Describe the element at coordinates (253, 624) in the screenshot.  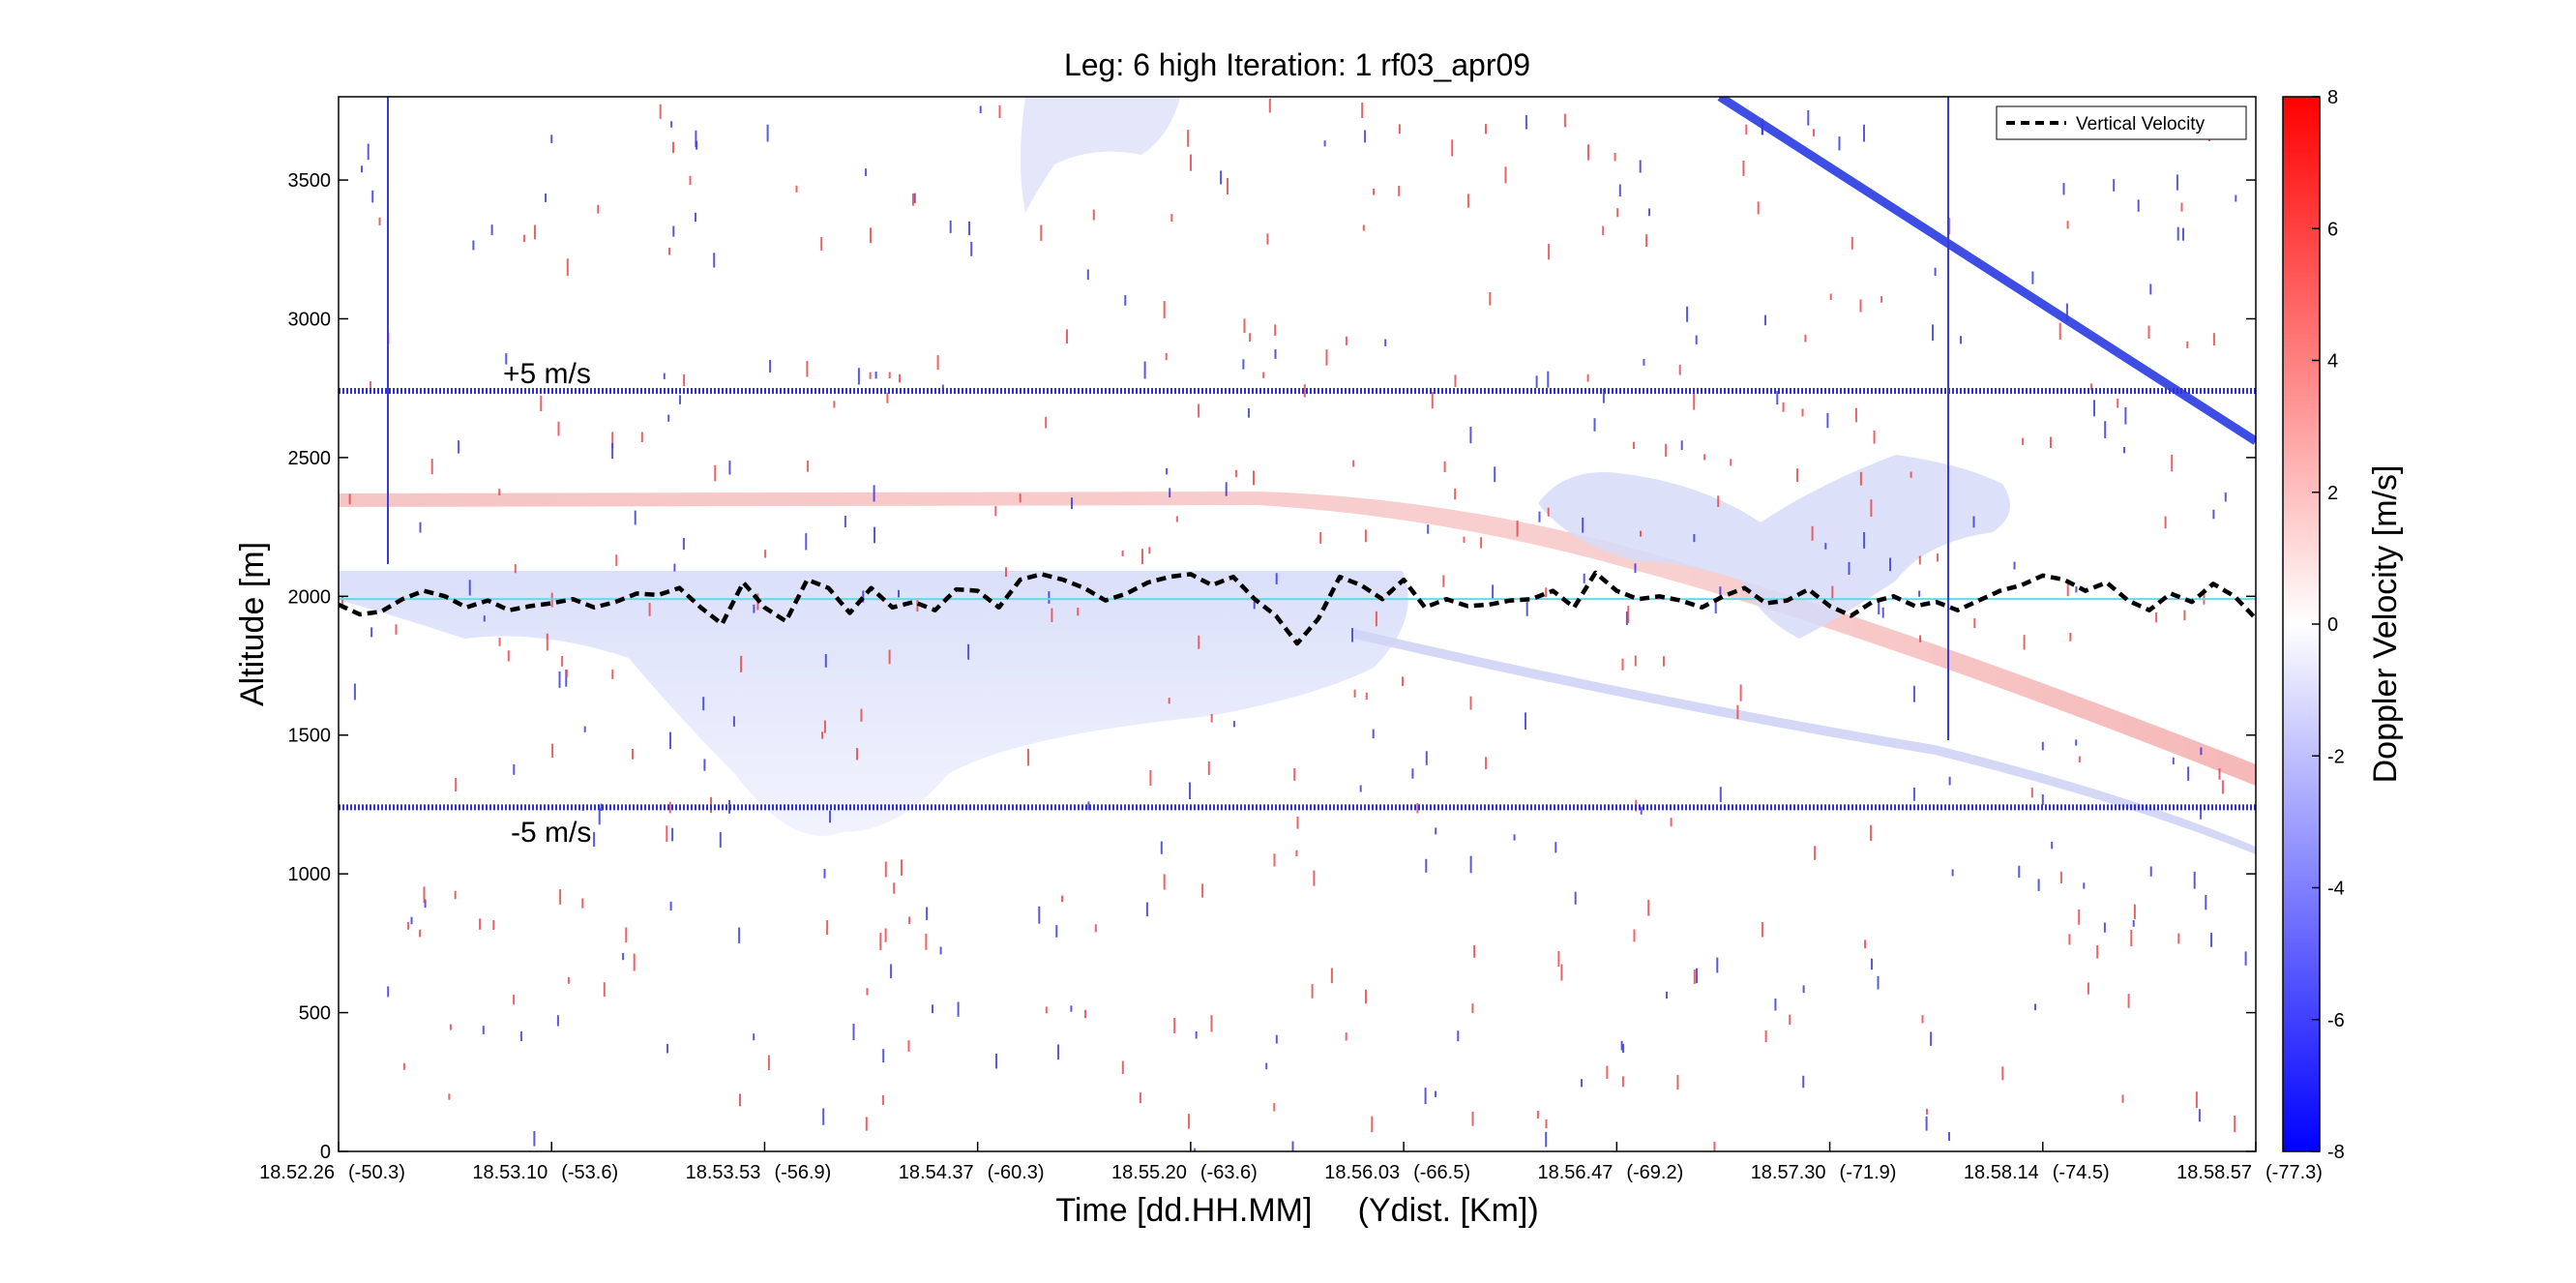
I see `y-axis-label: Altitude [m]` at that location.